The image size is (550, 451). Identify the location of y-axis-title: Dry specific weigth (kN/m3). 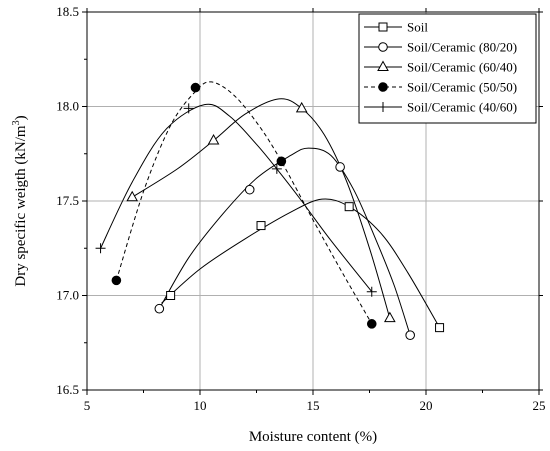
(20, 200).